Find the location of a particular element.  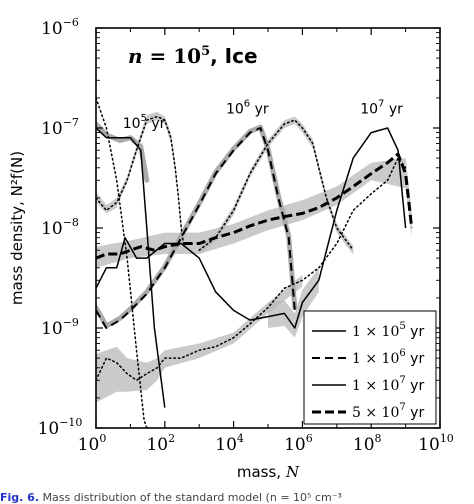

y-tick-label: 10⁻⁷ is located at coordinates (60, 127).